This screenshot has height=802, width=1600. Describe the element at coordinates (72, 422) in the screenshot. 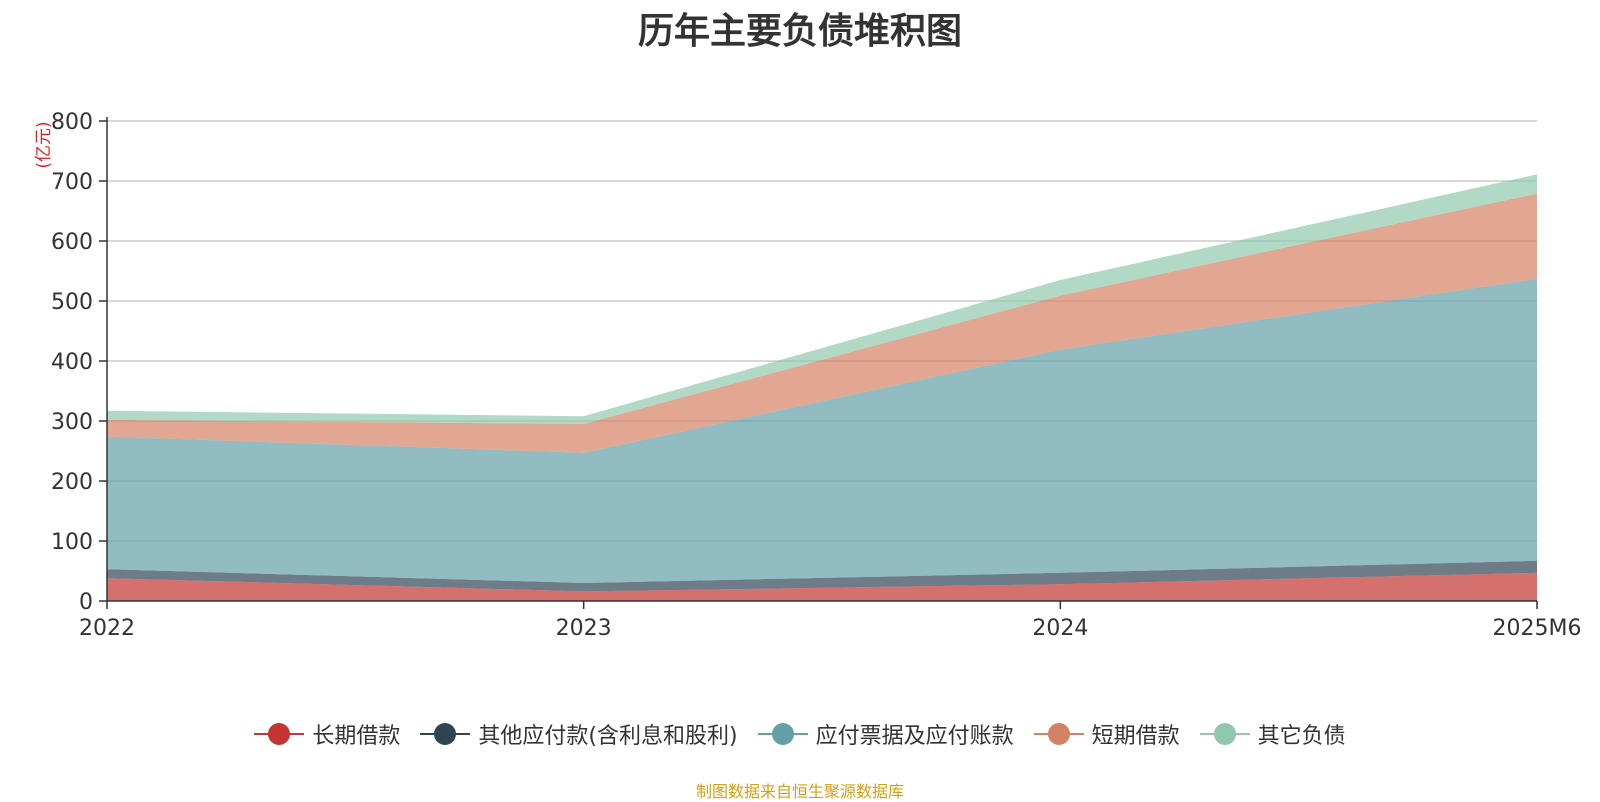

I see `y-tick-label: 300` at that location.